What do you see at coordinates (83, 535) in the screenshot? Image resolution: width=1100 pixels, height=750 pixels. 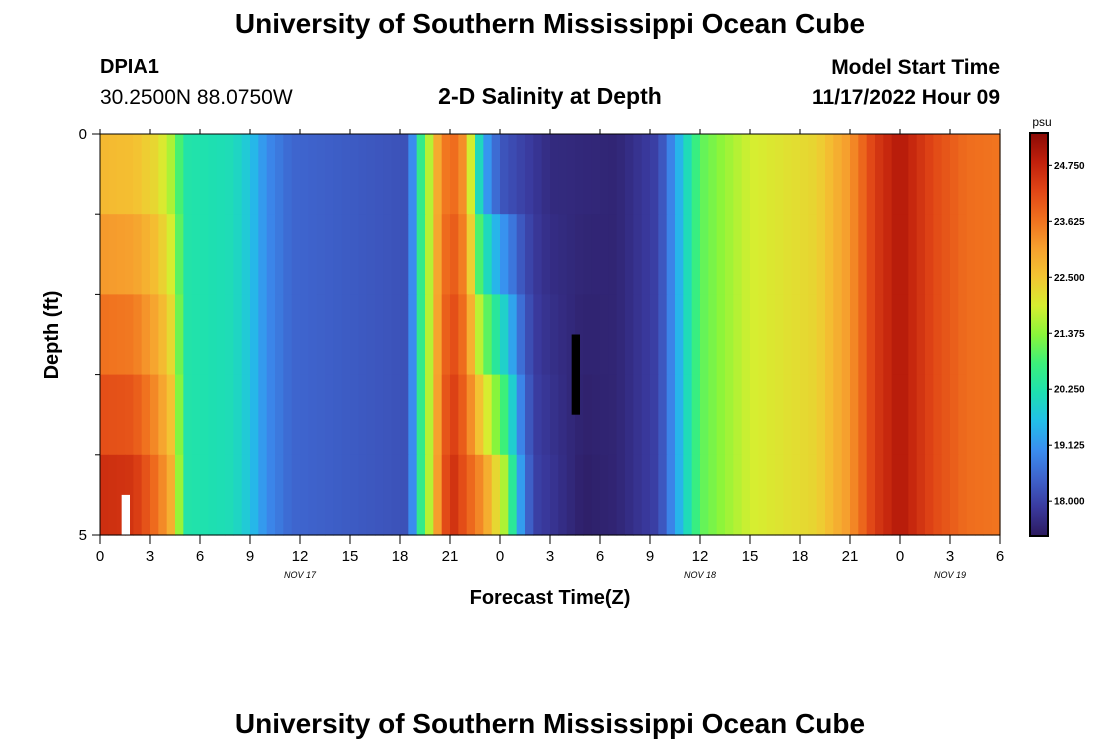 I see `y-tick-label: 5` at bounding box center [83, 535].